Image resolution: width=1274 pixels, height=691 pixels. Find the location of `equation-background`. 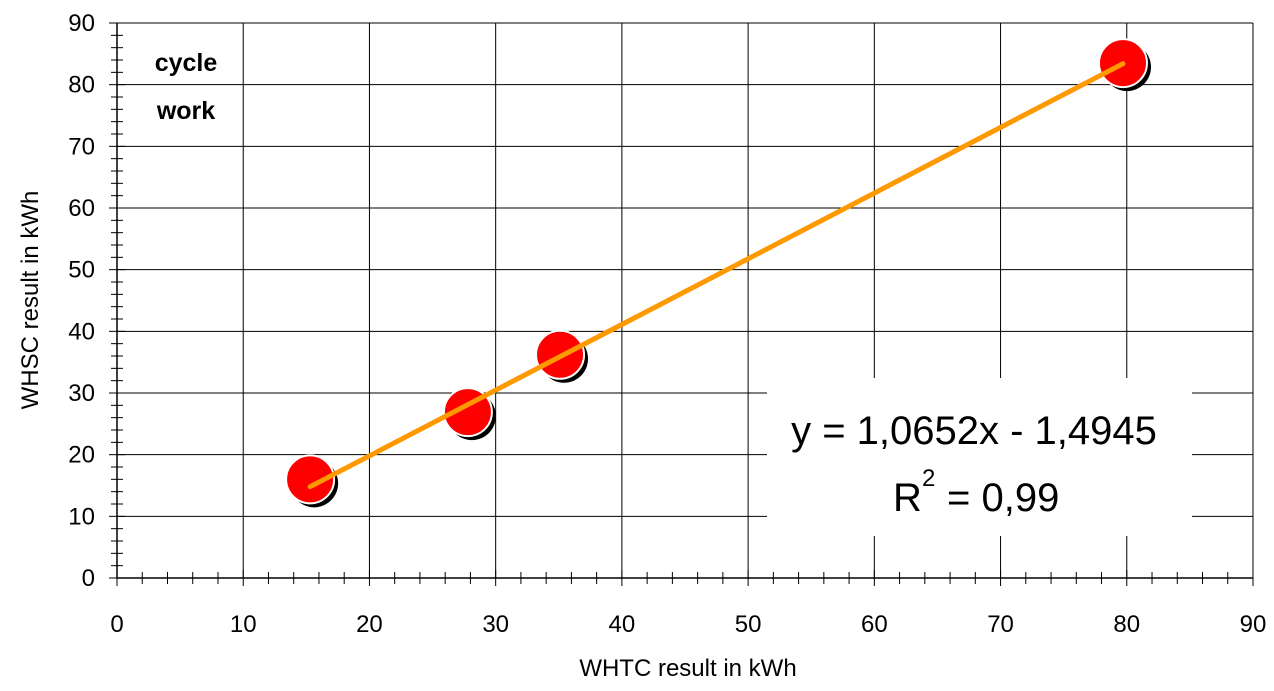

equation-background is located at coordinates (979, 457).